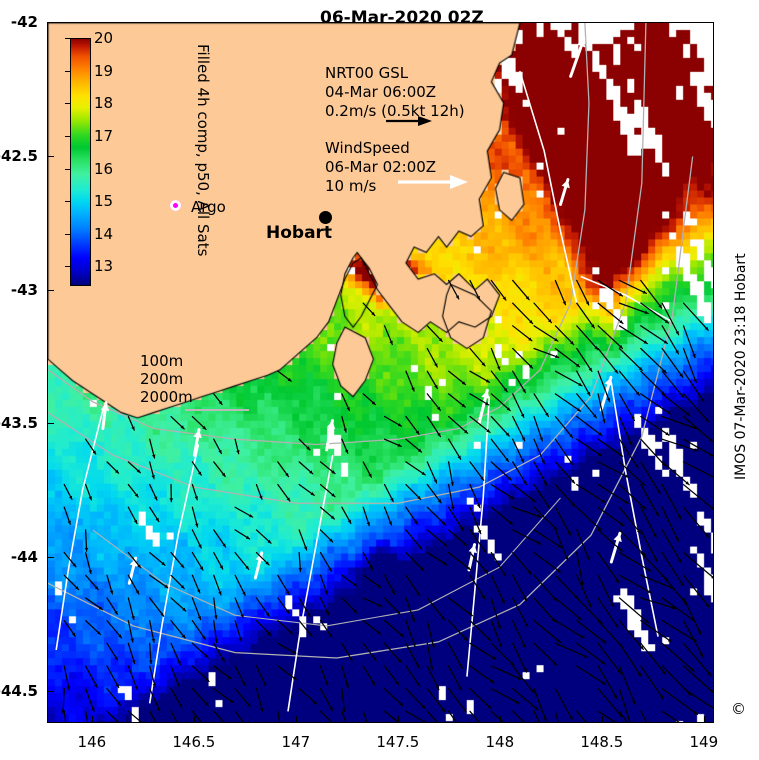 The height and width of the screenshot is (760, 759). Describe the element at coordinates (445, 563) in the screenshot. I see `current-arrow-199-head` at that location.